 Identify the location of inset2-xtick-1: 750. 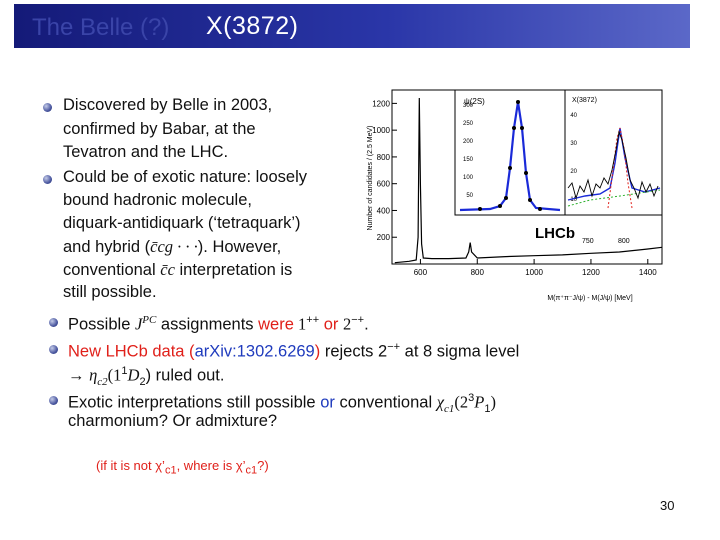
(588, 241).